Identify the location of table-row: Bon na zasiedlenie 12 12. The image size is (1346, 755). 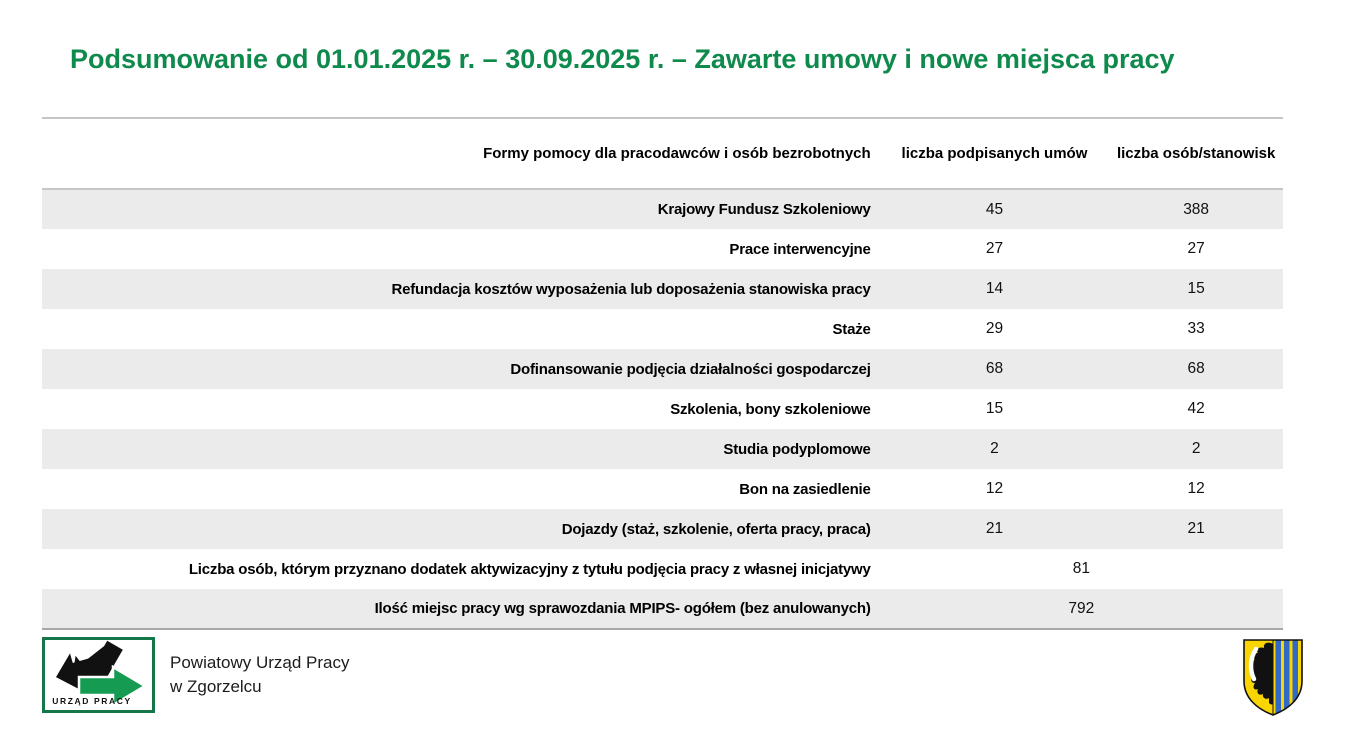
(662, 489).